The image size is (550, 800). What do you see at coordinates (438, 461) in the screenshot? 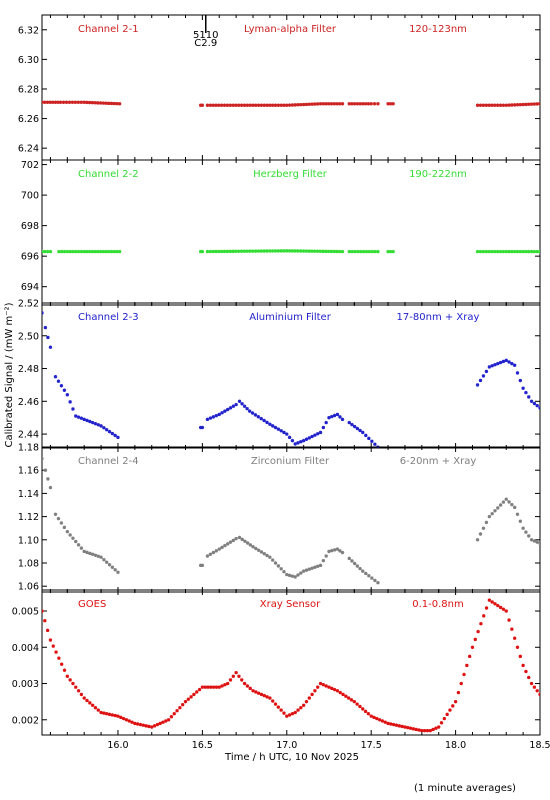
I see `panel-band-label: 6-20nm + Xray` at bounding box center [438, 461].